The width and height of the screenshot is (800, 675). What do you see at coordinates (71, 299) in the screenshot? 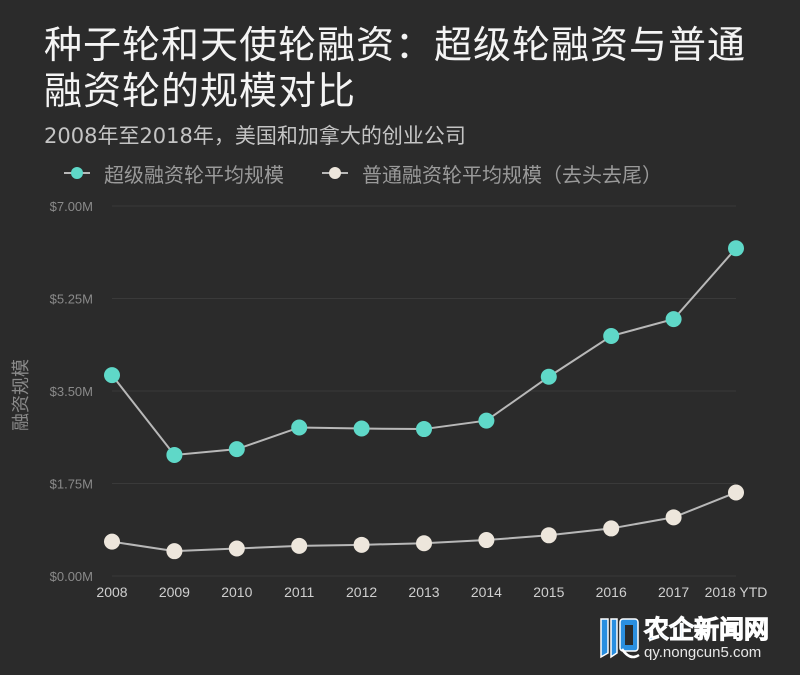
I see `y-tick-label: $5.25M` at bounding box center [71, 299].